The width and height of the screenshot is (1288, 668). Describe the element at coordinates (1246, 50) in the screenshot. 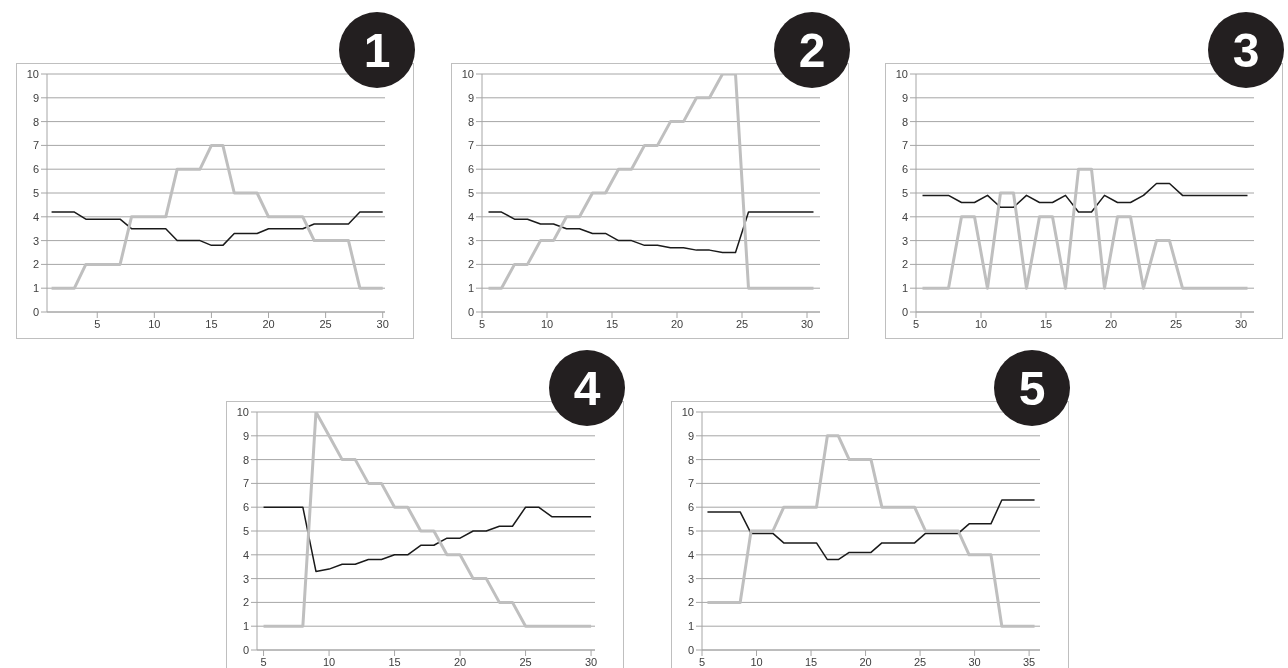

I see `chart-title: 3` at that location.